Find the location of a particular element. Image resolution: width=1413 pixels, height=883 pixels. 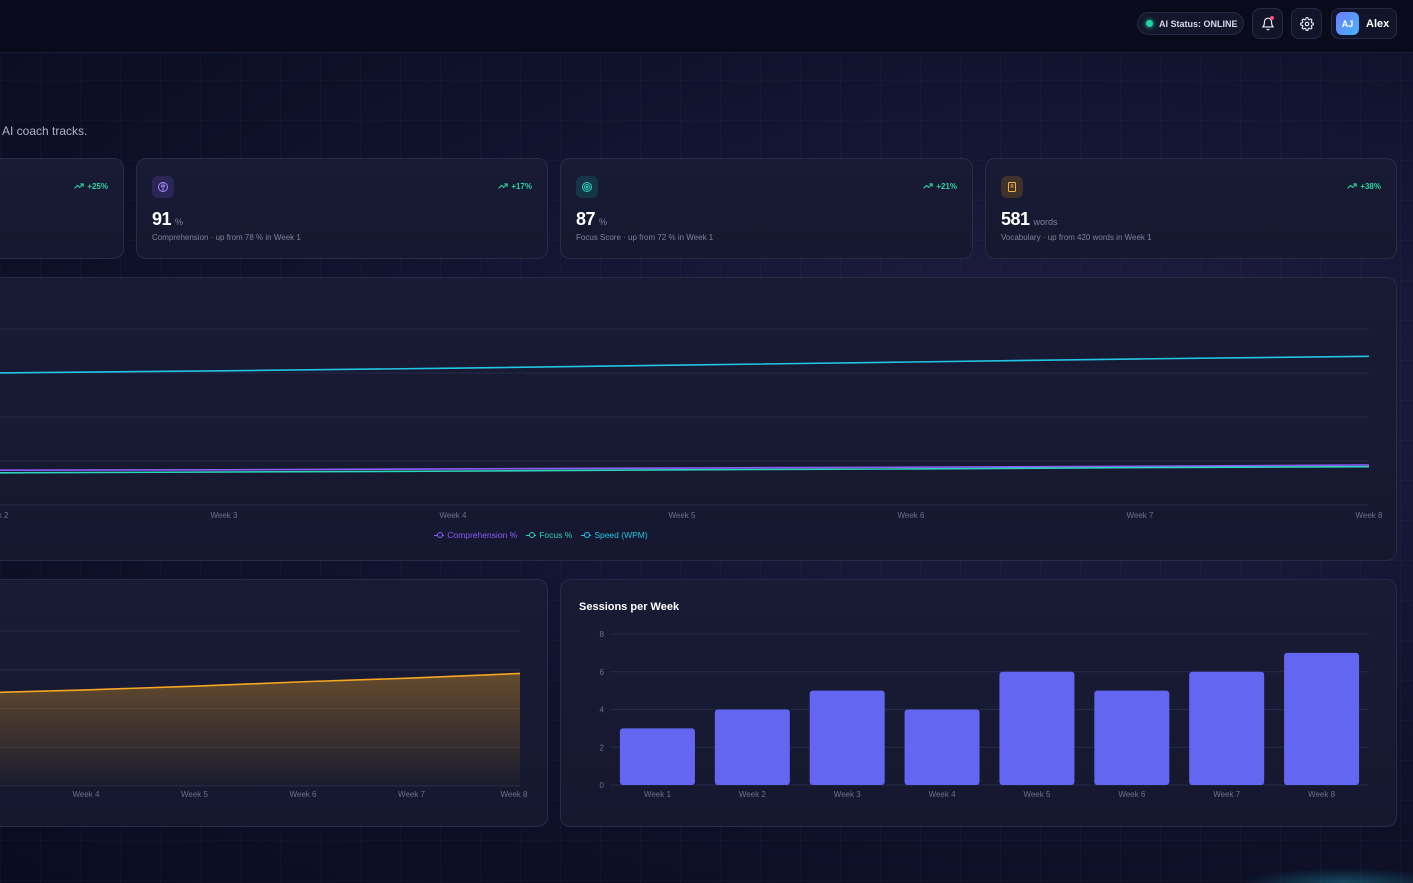

status-online-dot is located at coordinates (1149, 23).